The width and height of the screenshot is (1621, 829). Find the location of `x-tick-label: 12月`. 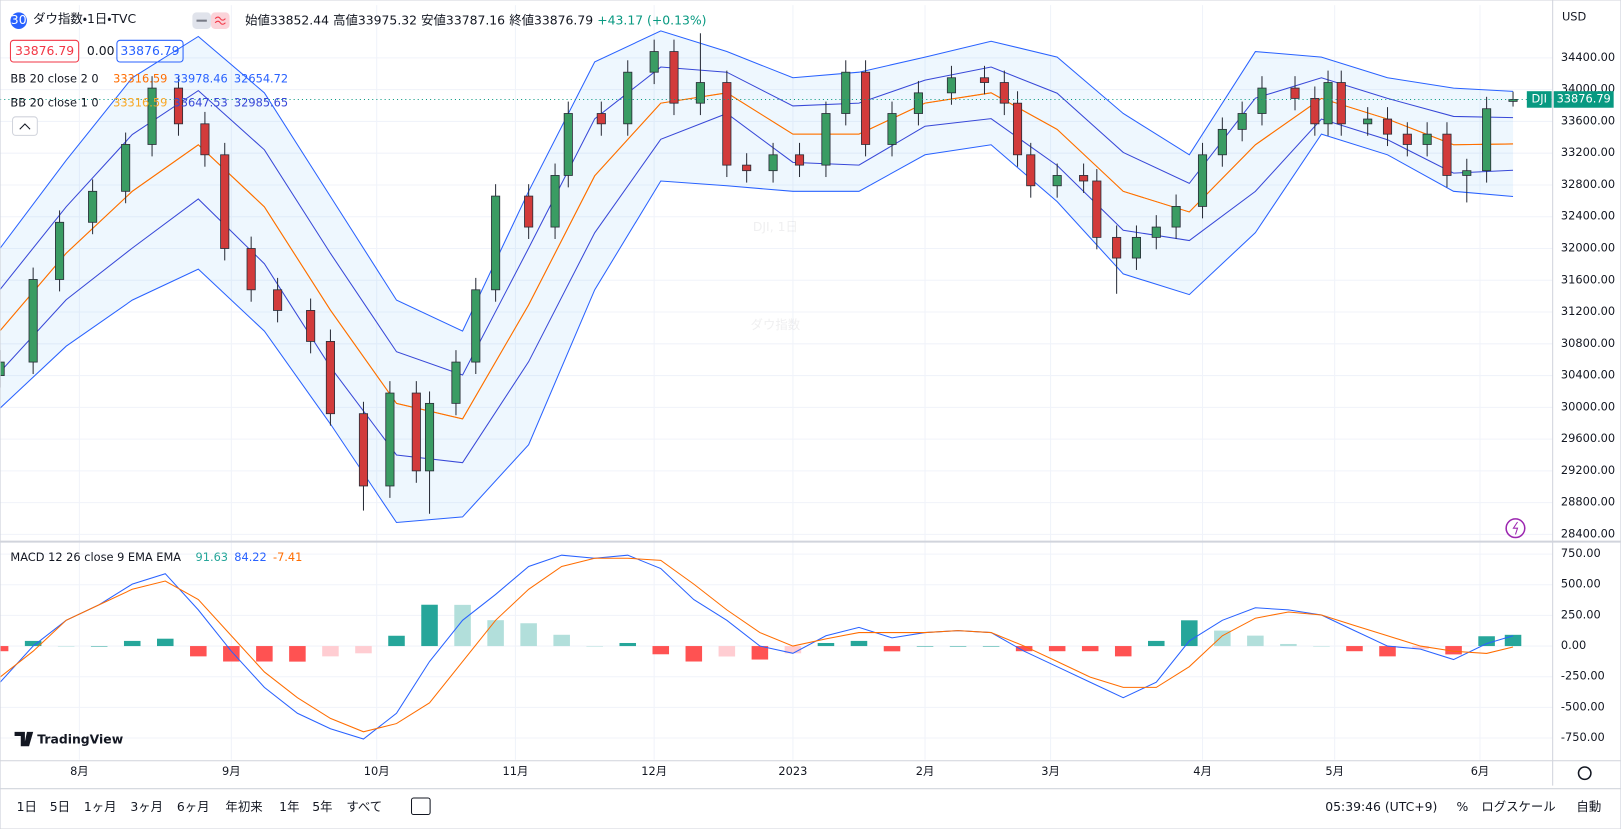

x-tick-label: 12月 is located at coordinates (654, 771).